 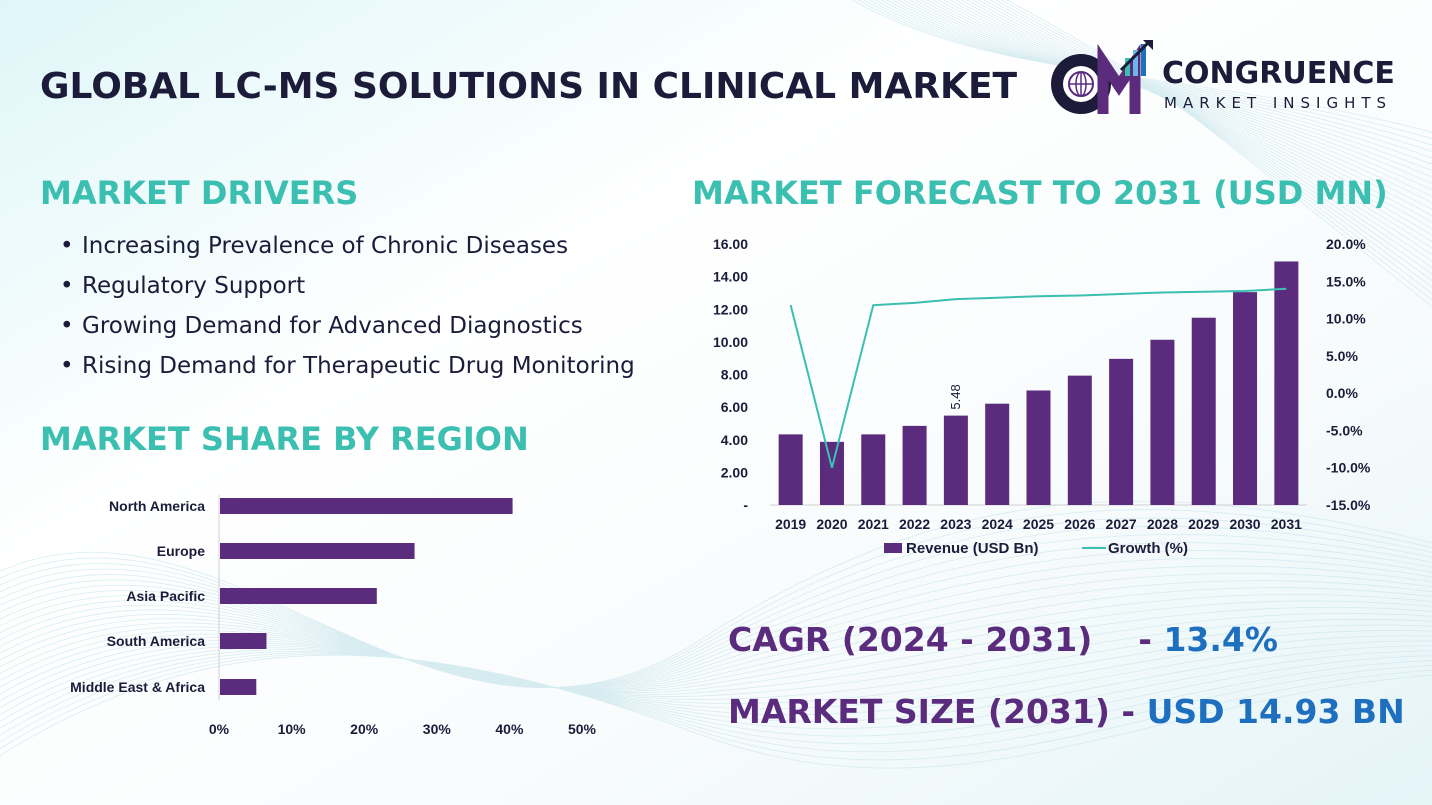 I want to click on driver-text: Regulatory Support, so click(x=194, y=286).